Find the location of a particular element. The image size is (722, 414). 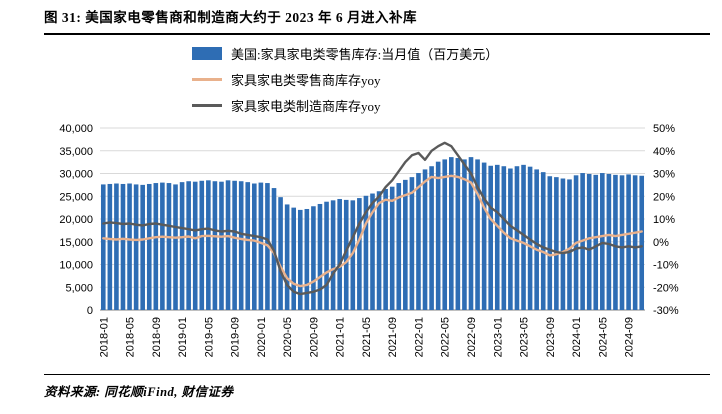

legend-item-manufacturer-yoy: 家具家电类制造商库存yoy is located at coordinates (345, 105).